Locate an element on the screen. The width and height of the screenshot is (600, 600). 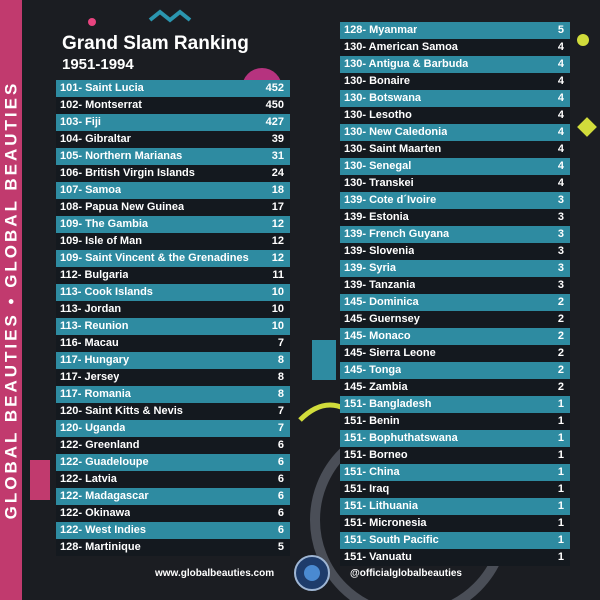
row-label: 130- Transkei is located at coordinates (379, 183).